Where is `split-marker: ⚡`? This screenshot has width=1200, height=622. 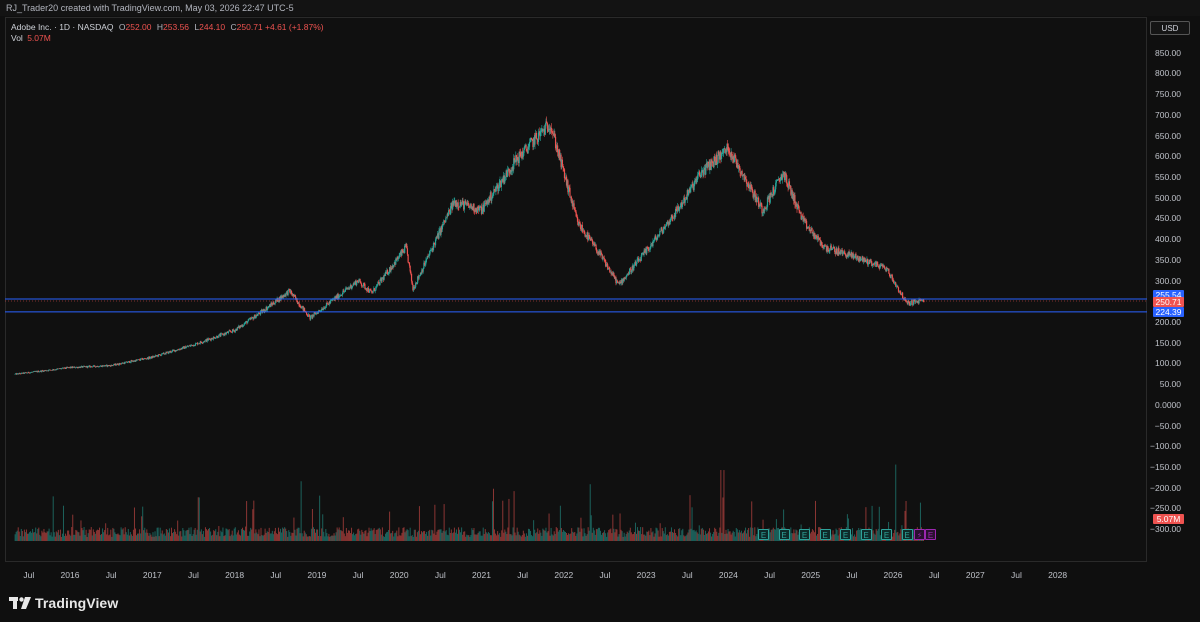 split-marker: ⚡ is located at coordinates (919, 534).